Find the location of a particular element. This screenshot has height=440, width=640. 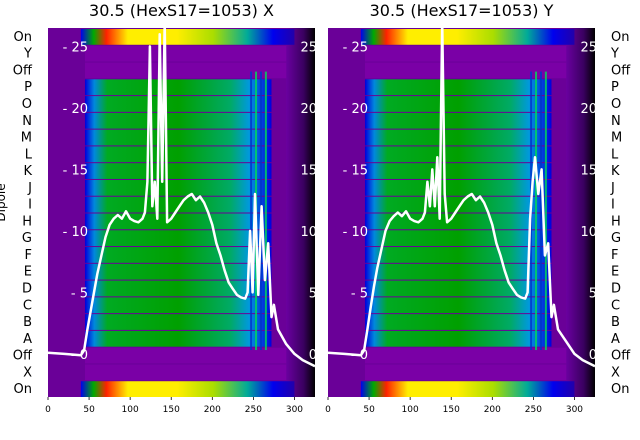

x-tick-label: 200 is located at coordinates (212, 410).